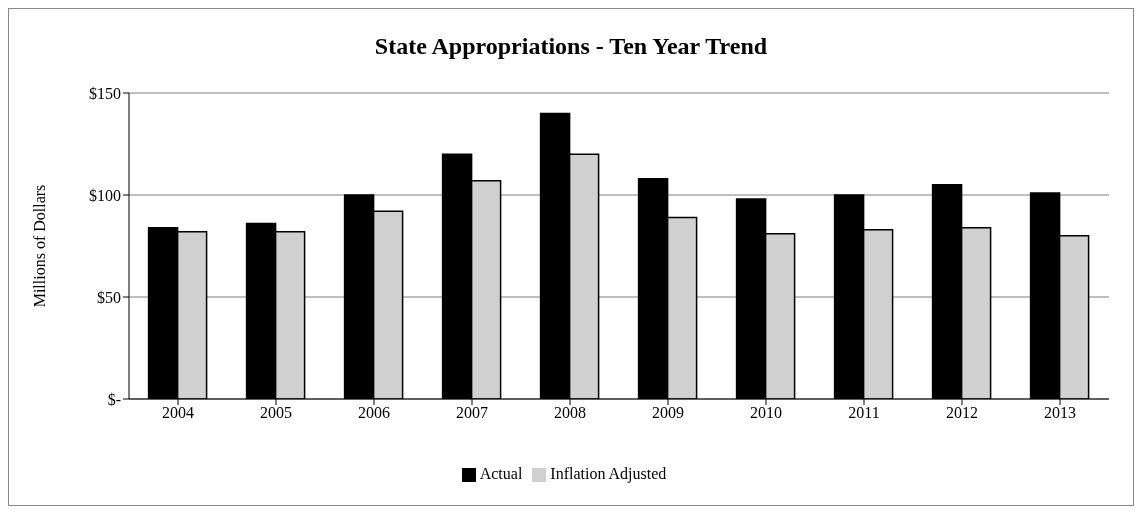 The height and width of the screenshot is (512, 1140). What do you see at coordinates (962, 413) in the screenshot?
I see `x-tick-label: 2012` at bounding box center [962, 413].